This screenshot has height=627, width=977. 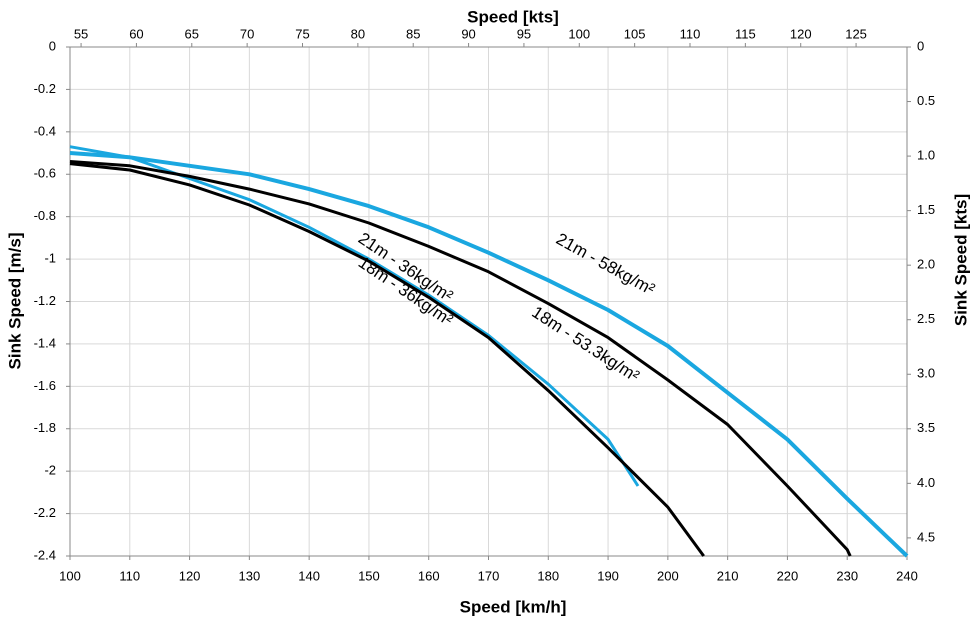 What do you see at coordinates (728, 575) in the screenshot?
I see `x-tick-label: 210` at bounding box center [728, 575].